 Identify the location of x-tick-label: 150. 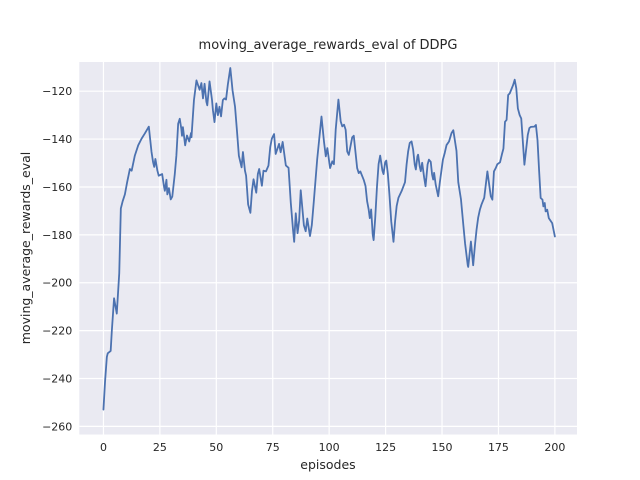
(442, 447).